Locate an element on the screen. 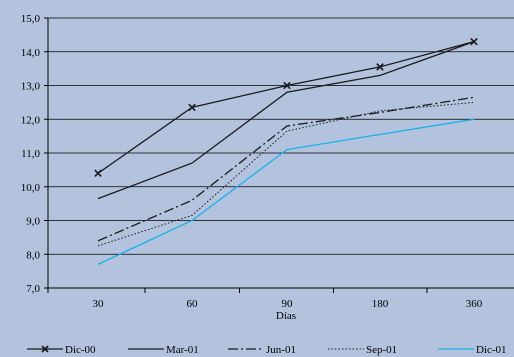 The height and width of the screenshot is (357, 514). legend-label: Sep-01 is located at coordinates (381, 350).